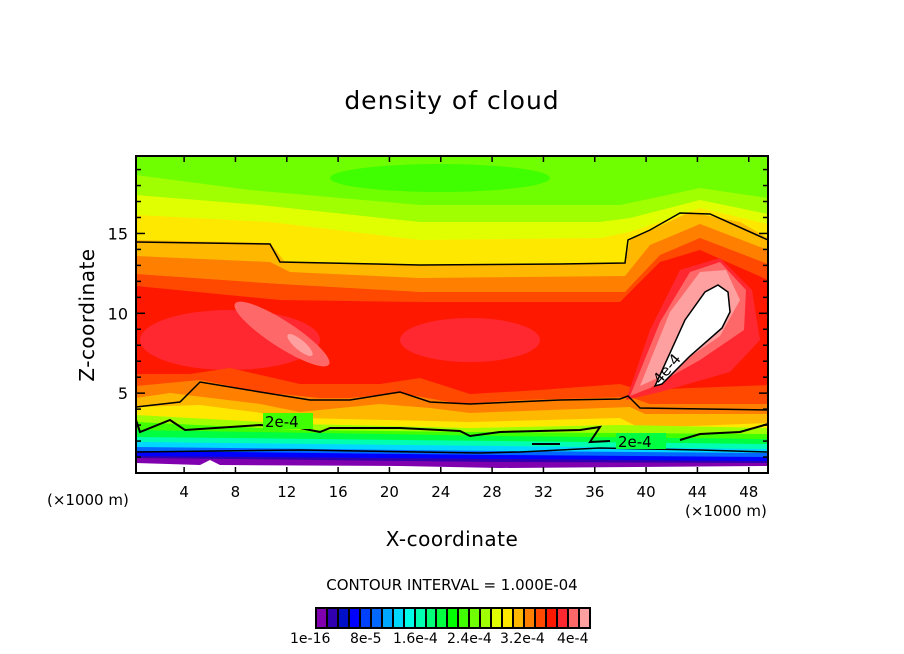 The width and height of the screenshot is (904, 654). What do you see at coordinates (452, 100) in the screenshot?
I see `chart-title: density of cloud` at bounding box center [452, 100].